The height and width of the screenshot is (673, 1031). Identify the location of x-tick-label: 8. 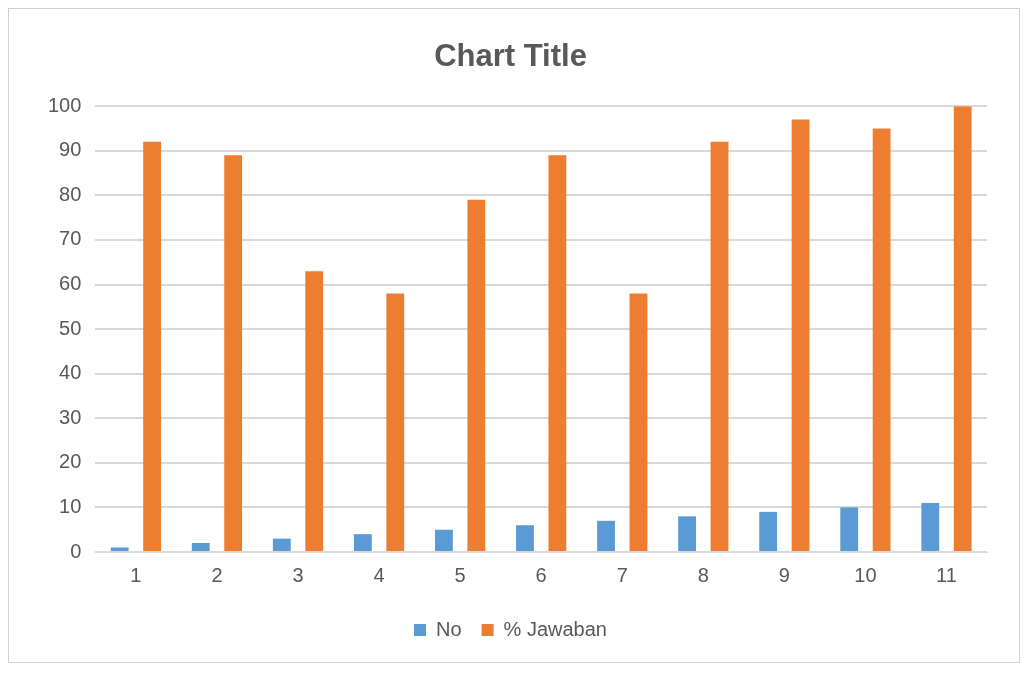
(703, 574).